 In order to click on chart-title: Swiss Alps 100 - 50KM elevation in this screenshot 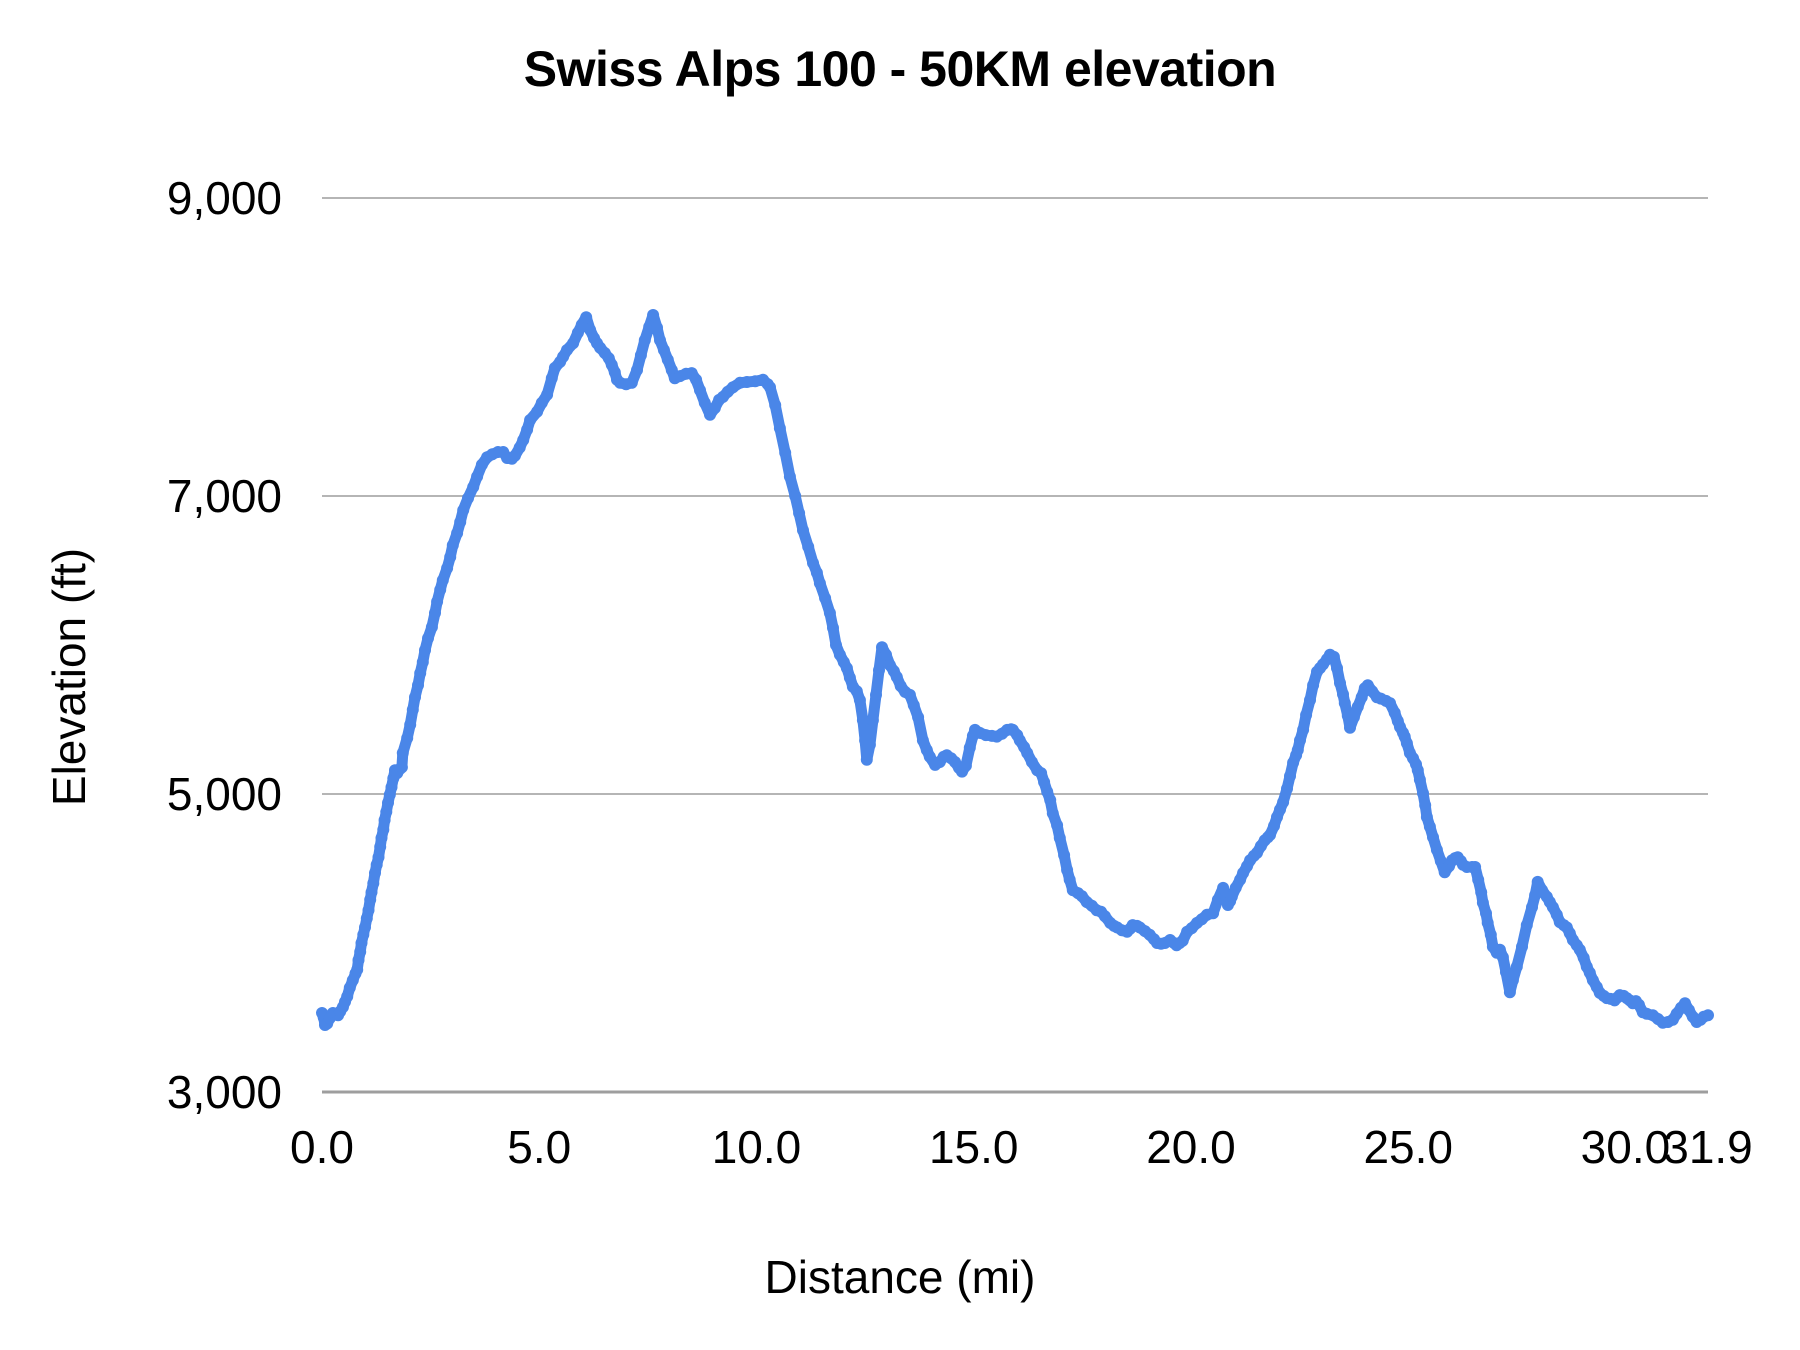, I will do `click(900, 69)`.